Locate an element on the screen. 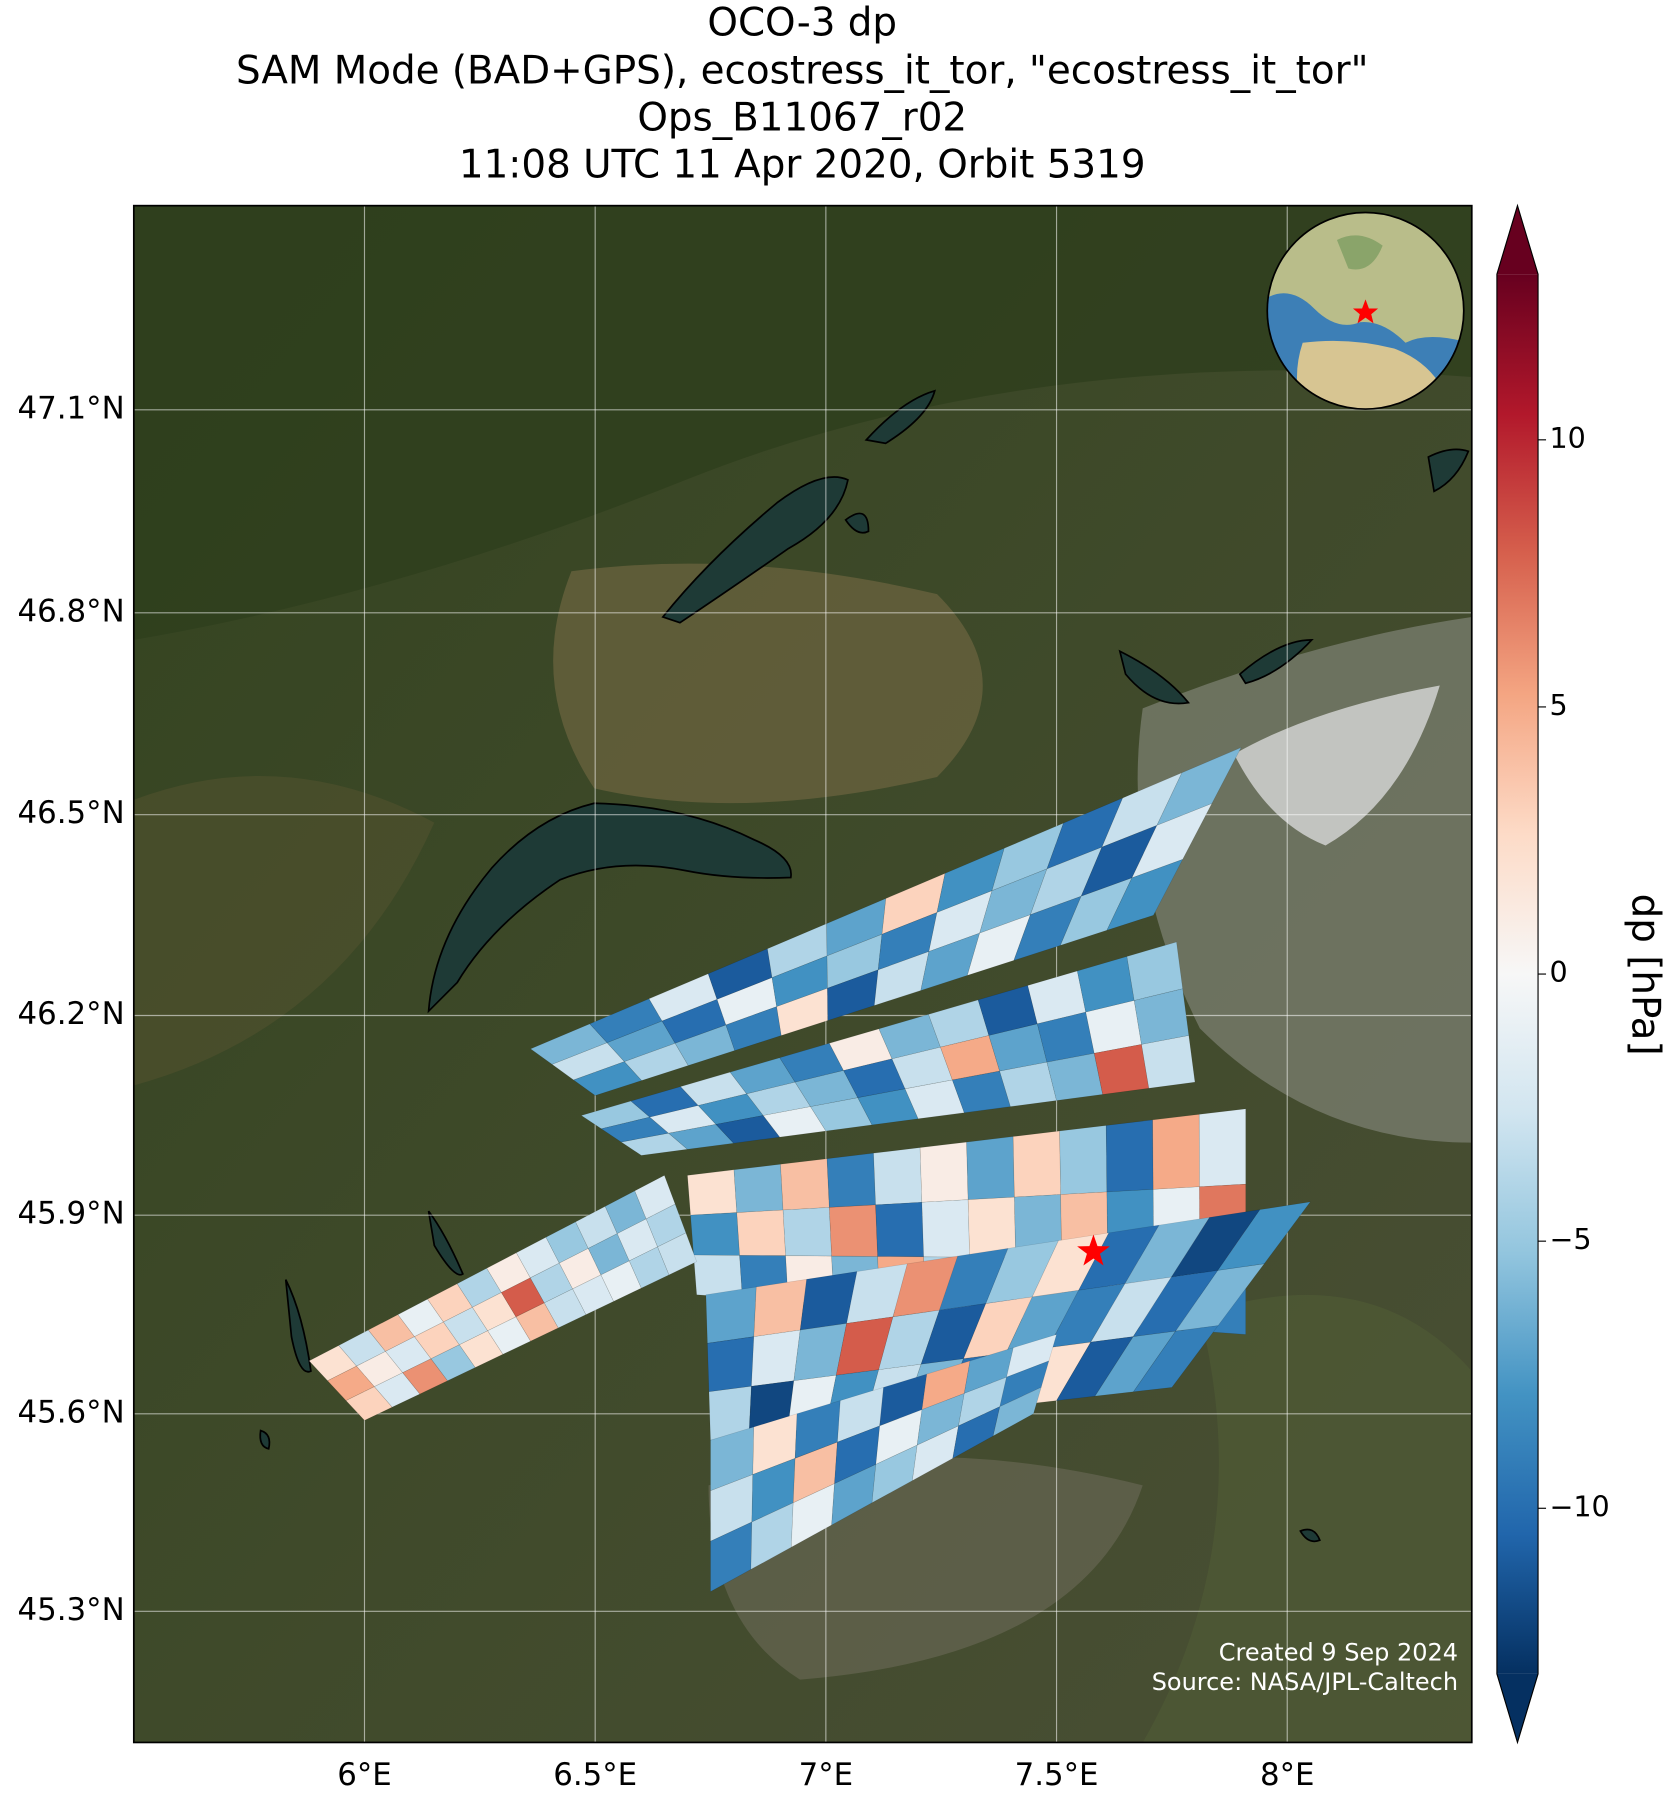 This screenshot has width=1673, height=1795. colorbar-tick-label: 0 is located at coordinates (1558, 972).